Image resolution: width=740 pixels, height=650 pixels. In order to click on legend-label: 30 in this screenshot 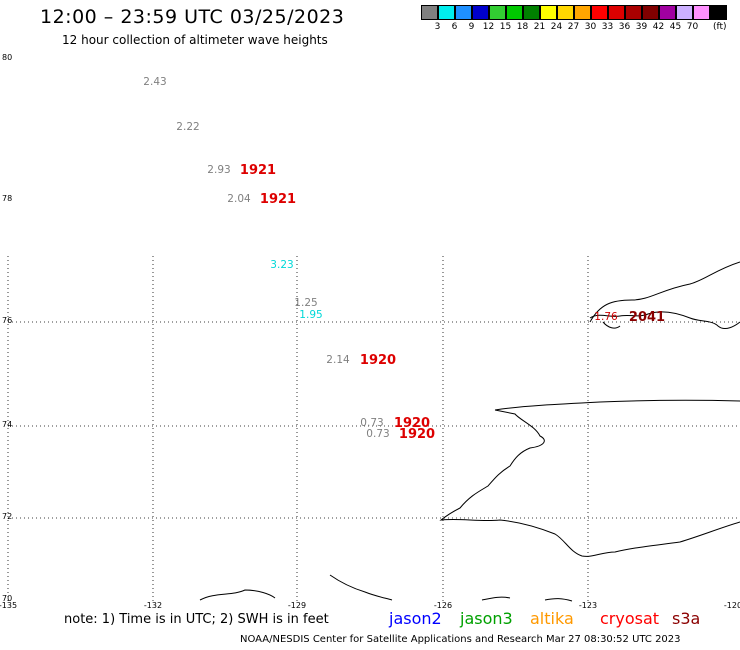, I will do `click(590, 27)`.